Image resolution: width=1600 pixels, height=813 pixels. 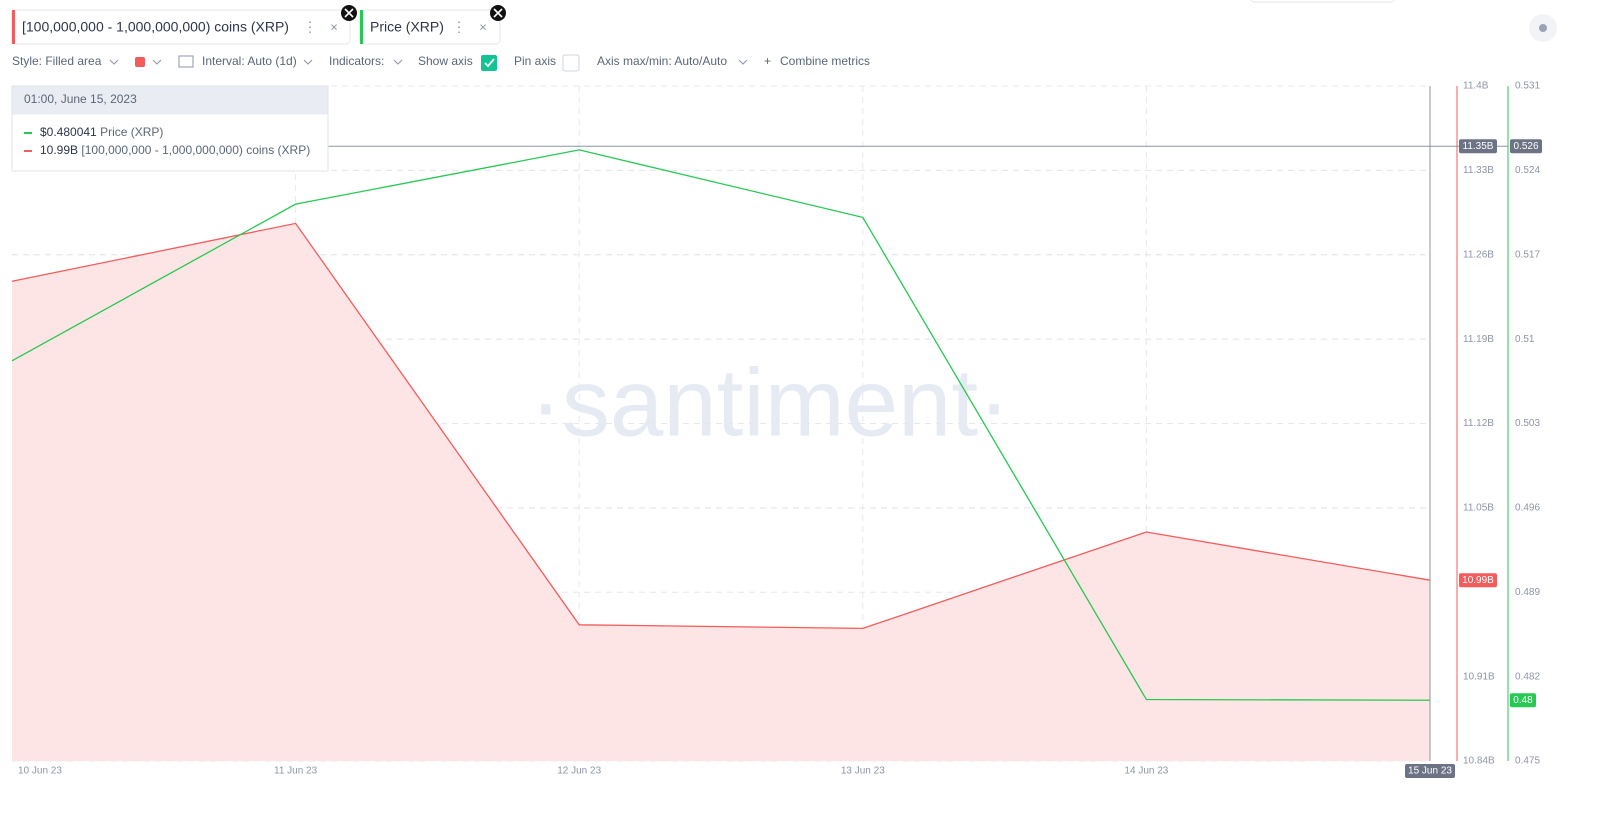 I want to click on watermark: ·santiment·, so click(x=770, y=402).